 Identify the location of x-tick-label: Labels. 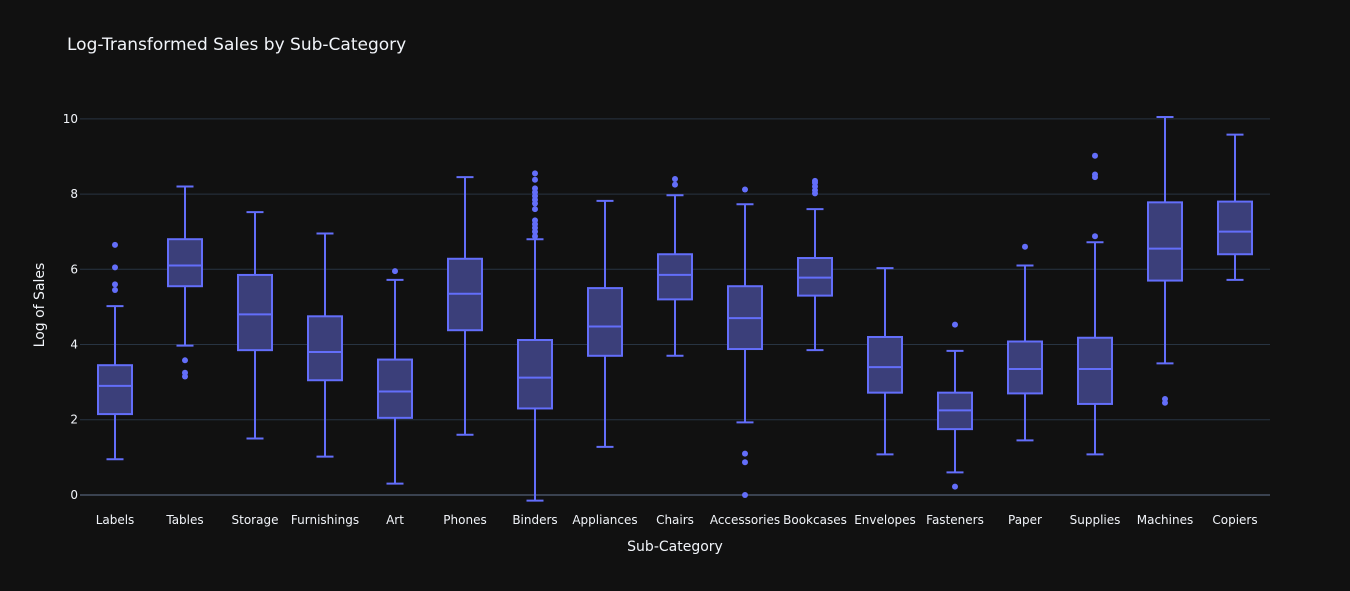
(115, 520).